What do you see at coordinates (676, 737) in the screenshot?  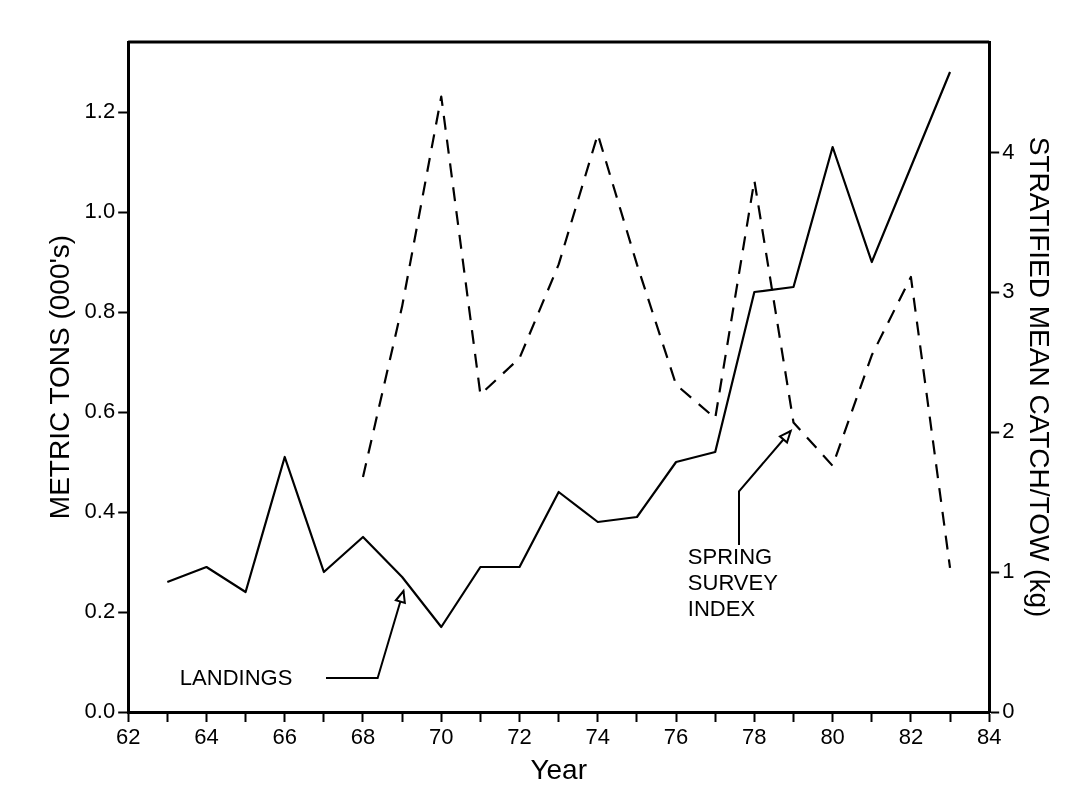 I see `x-tick-label: 76` at bounding box center [676, 737].